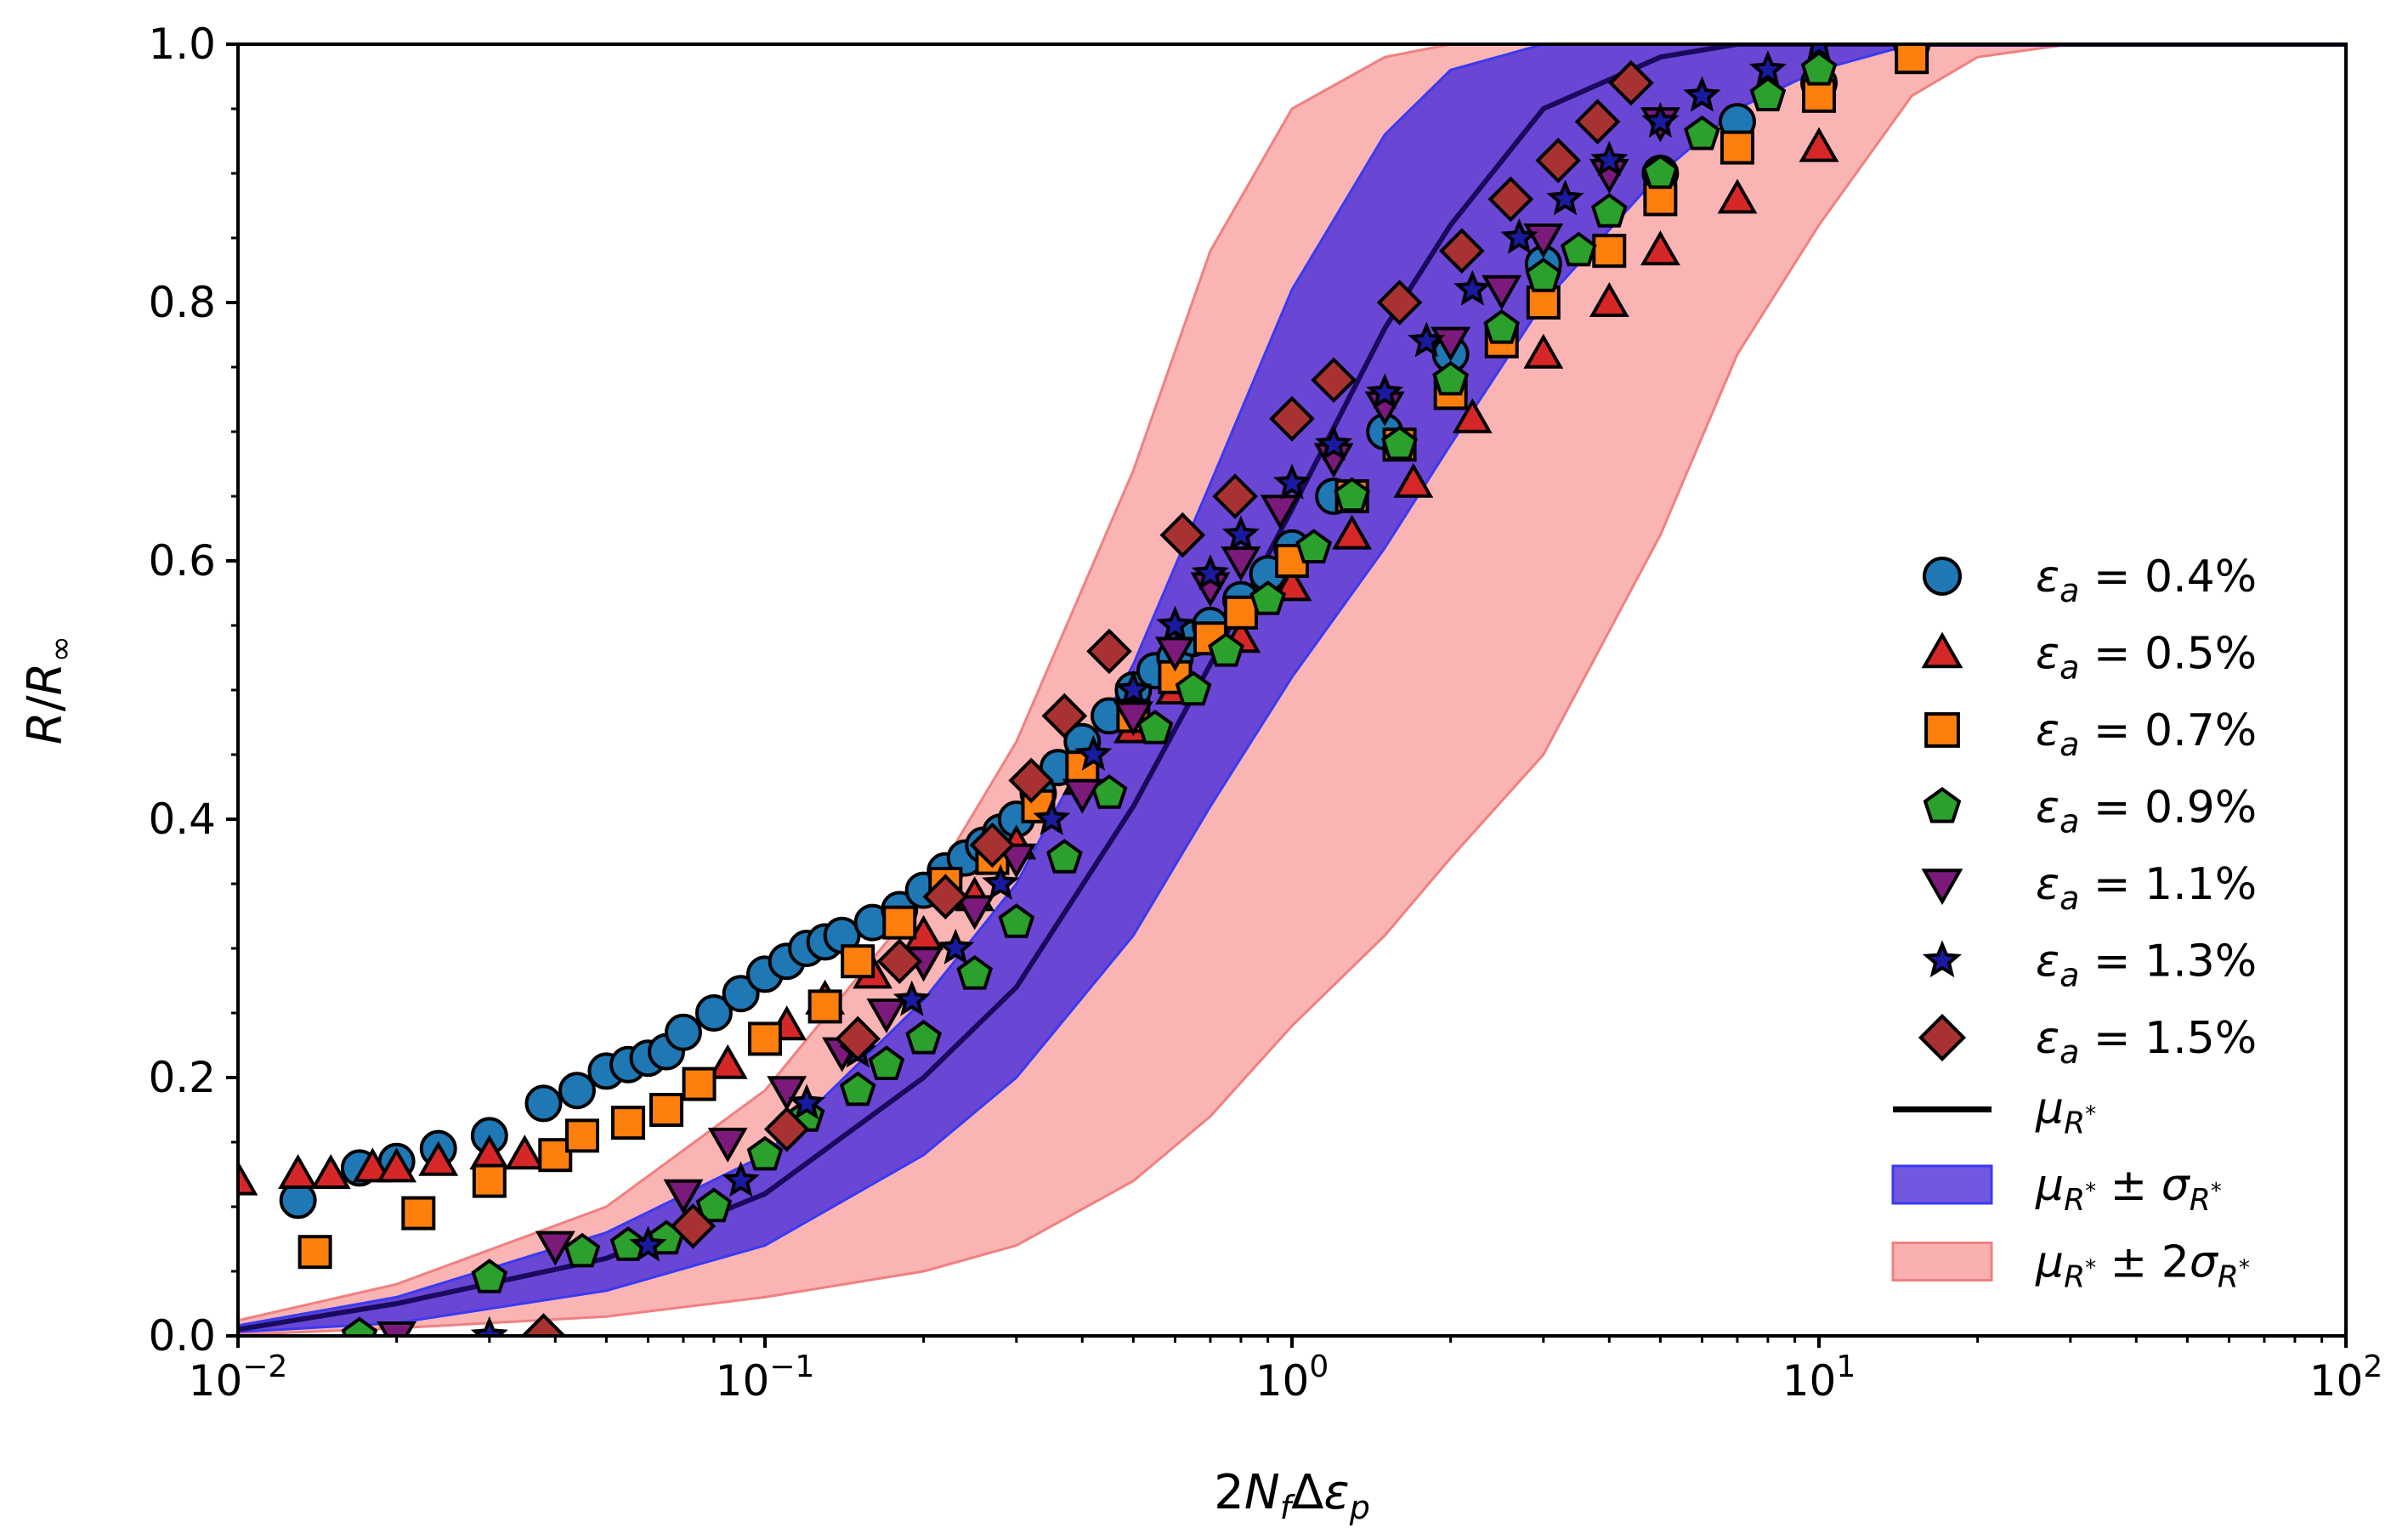 The image size is (2408, 1539). Describe the element at coordinates (238, 1377) in the screenshot. I see `x-tick-label: 10⁻²` at that location.